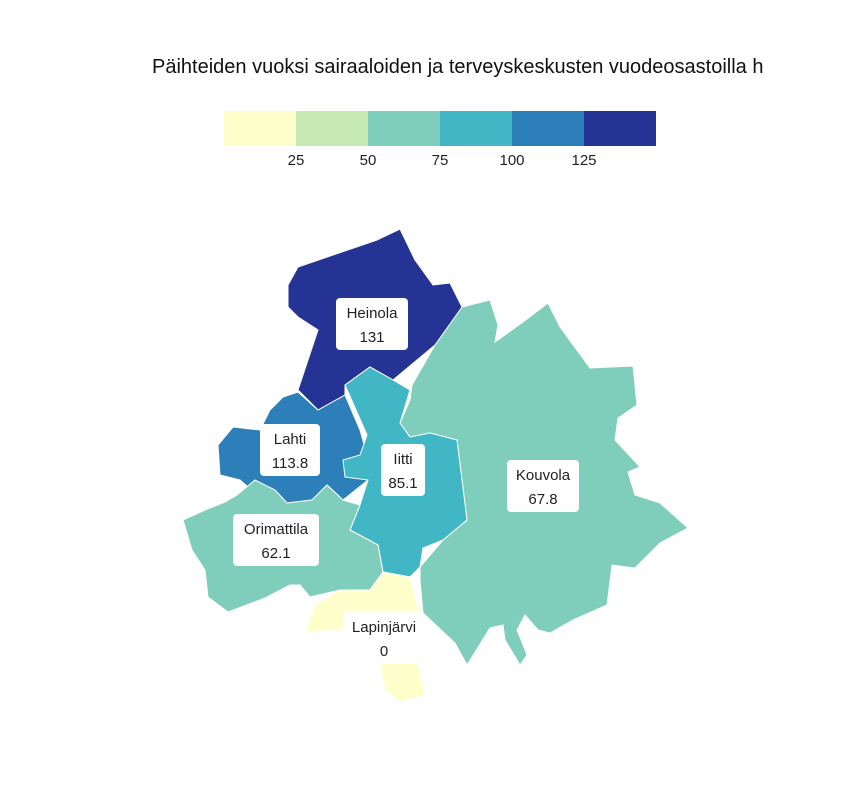 The image size is (864, 792). What do you see at coordinates (543, 475) in the screenshot?
I see `region-name: Kouvola` at bounding box center [543, 475].